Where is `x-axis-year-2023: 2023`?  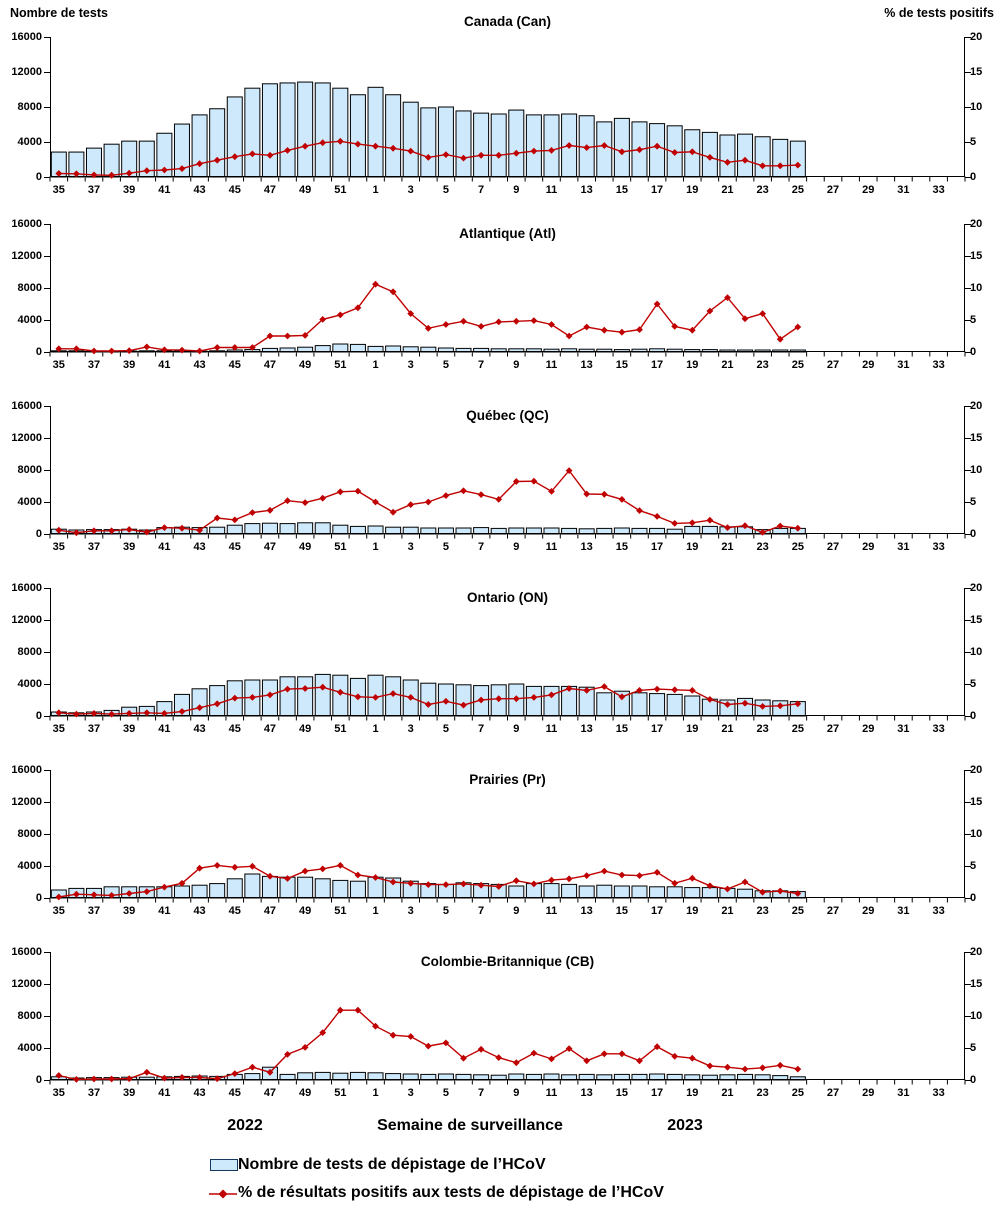
x-axis-year-2023: 2023 is located at coordinates (685, 1125).